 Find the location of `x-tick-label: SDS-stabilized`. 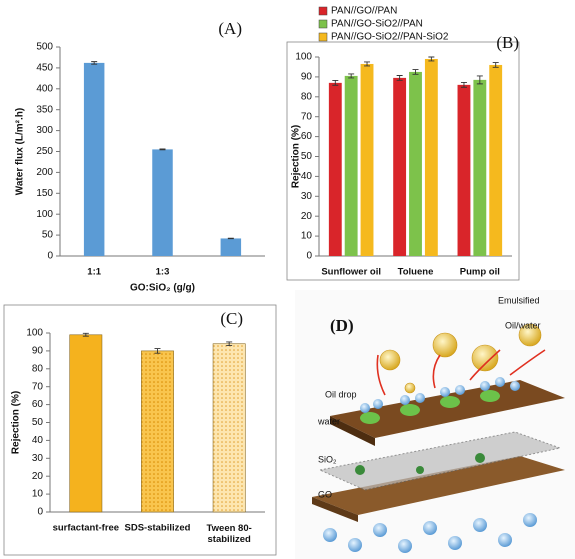

x-tick-label: SDS-stabilized is located at coordinates (158, 528).